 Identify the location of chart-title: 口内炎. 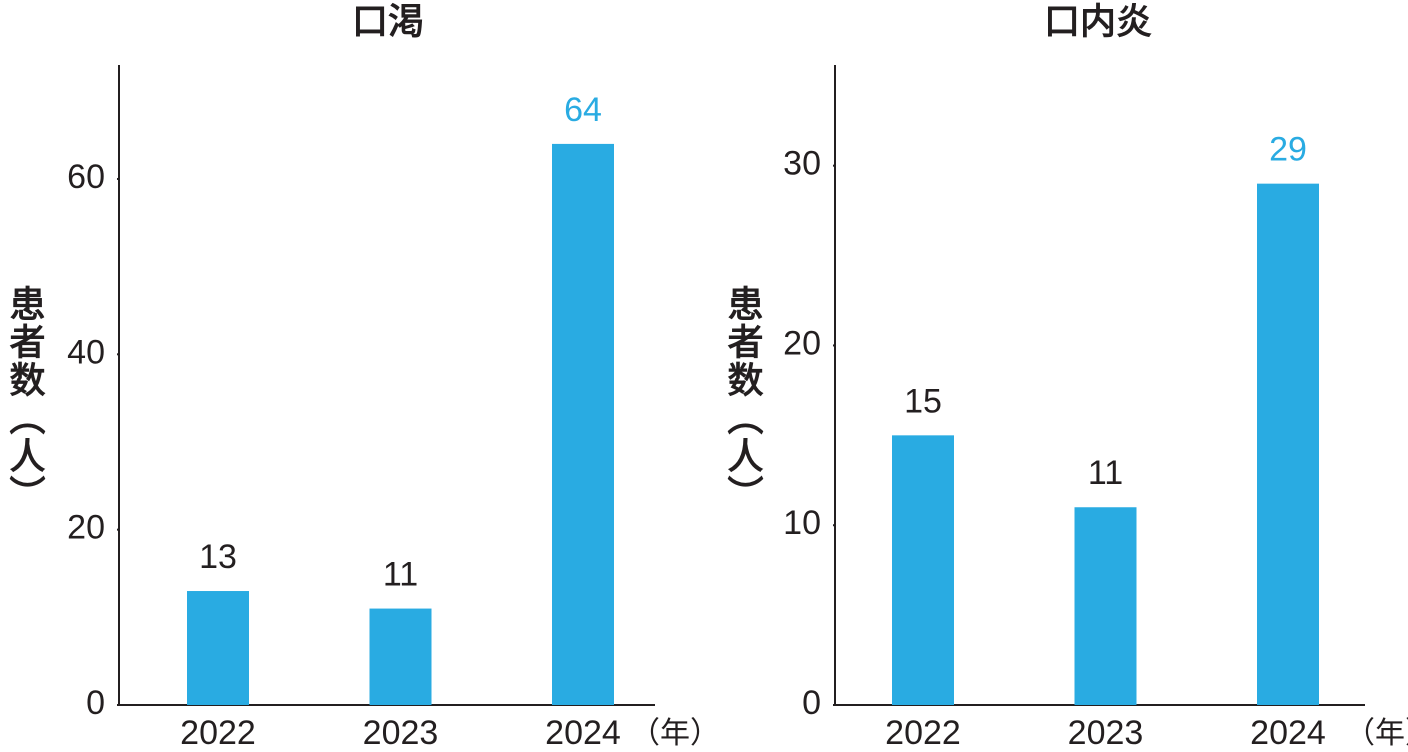
(1098, 21).